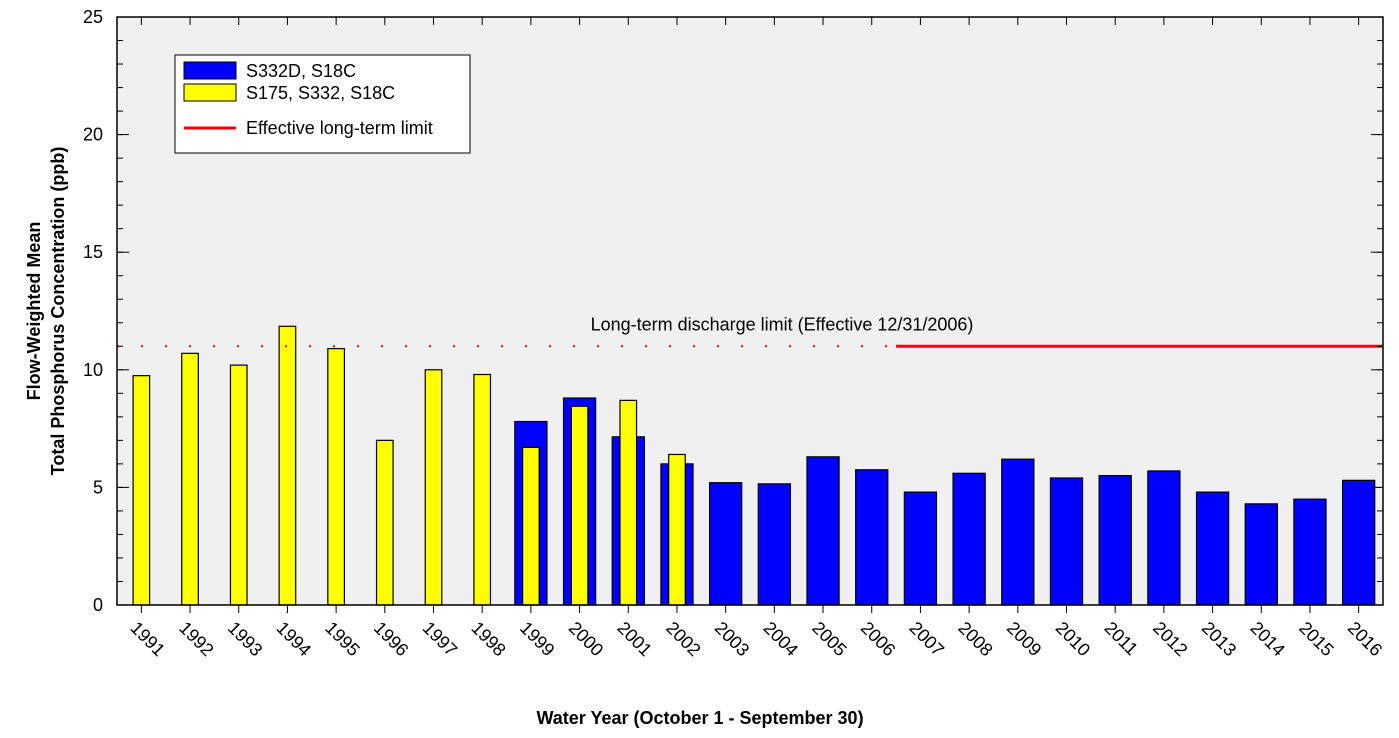 This screenshot has width=1399, height=738. What do you see at coordinates (93, 370) in the screenshot?
I see `y-tick-label: 10` at bounding box center [93, 370].